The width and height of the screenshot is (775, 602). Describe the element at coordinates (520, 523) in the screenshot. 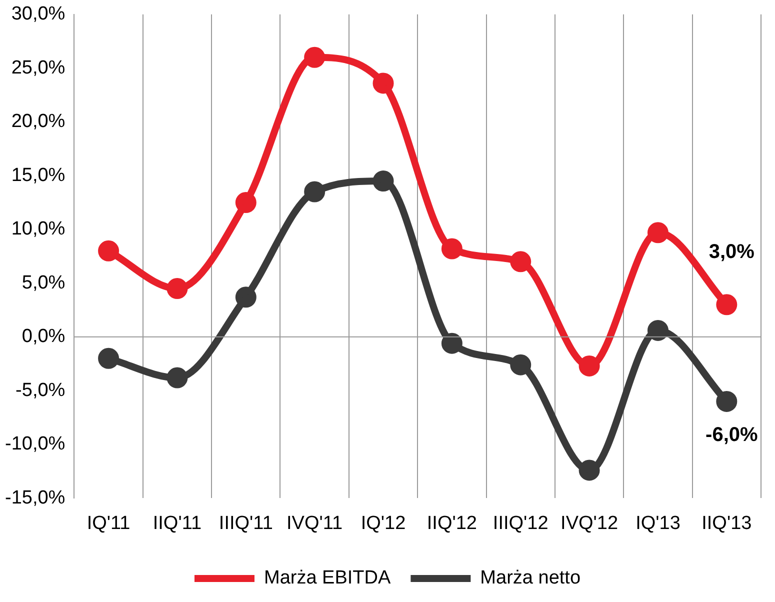

I see `x-tick-label: IIIQ'12` at that location.